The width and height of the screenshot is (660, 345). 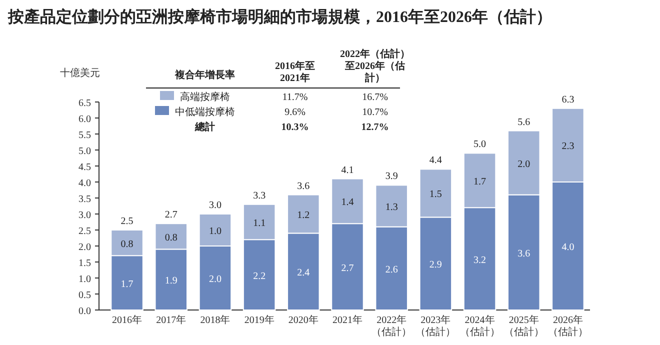 What do you see at coordinates (435, 194) in the screenshot?
I see `data-label: 1.5` at bounding box center [435, 194].